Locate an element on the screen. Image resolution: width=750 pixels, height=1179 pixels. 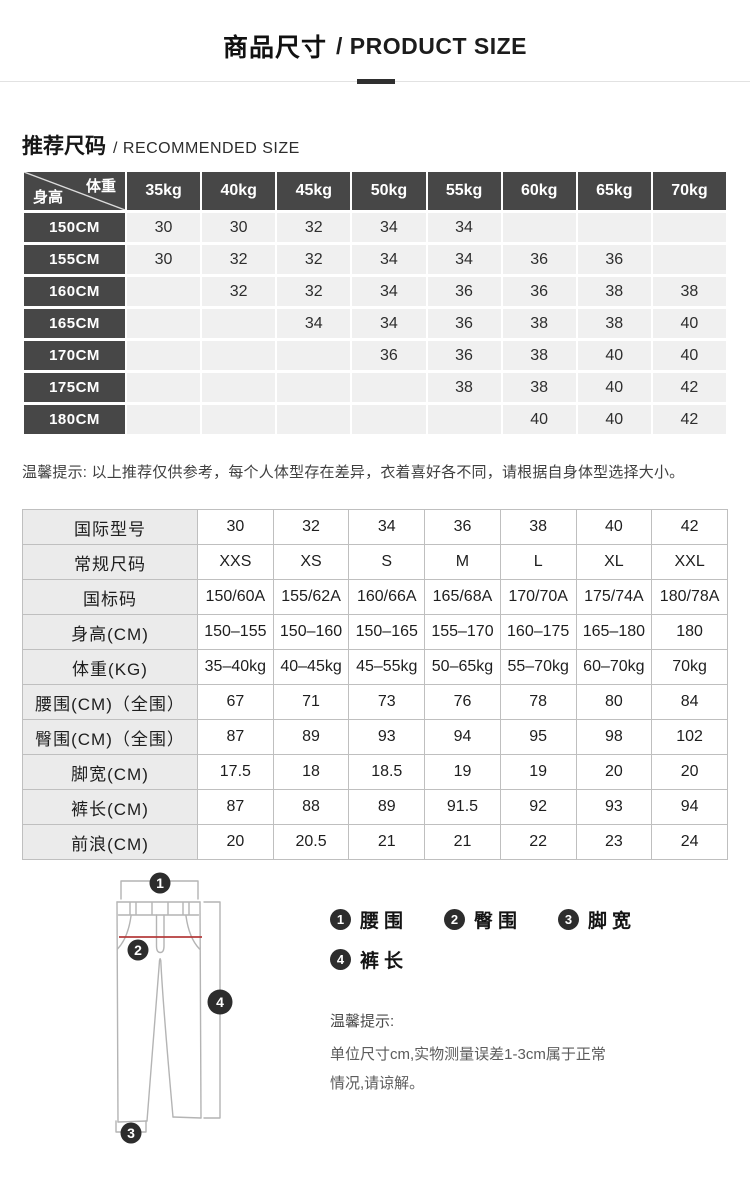
recommended-heading-en: / RECOMMENDED SIZE is located at coordinates (206, 148).